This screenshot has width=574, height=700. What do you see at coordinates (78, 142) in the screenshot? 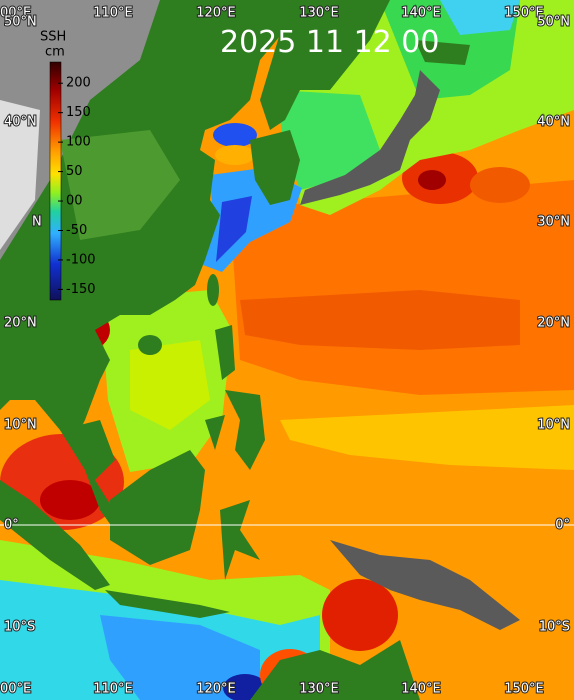
I see `colorbar-tick-label: 100` at bounding box center [78, 142].